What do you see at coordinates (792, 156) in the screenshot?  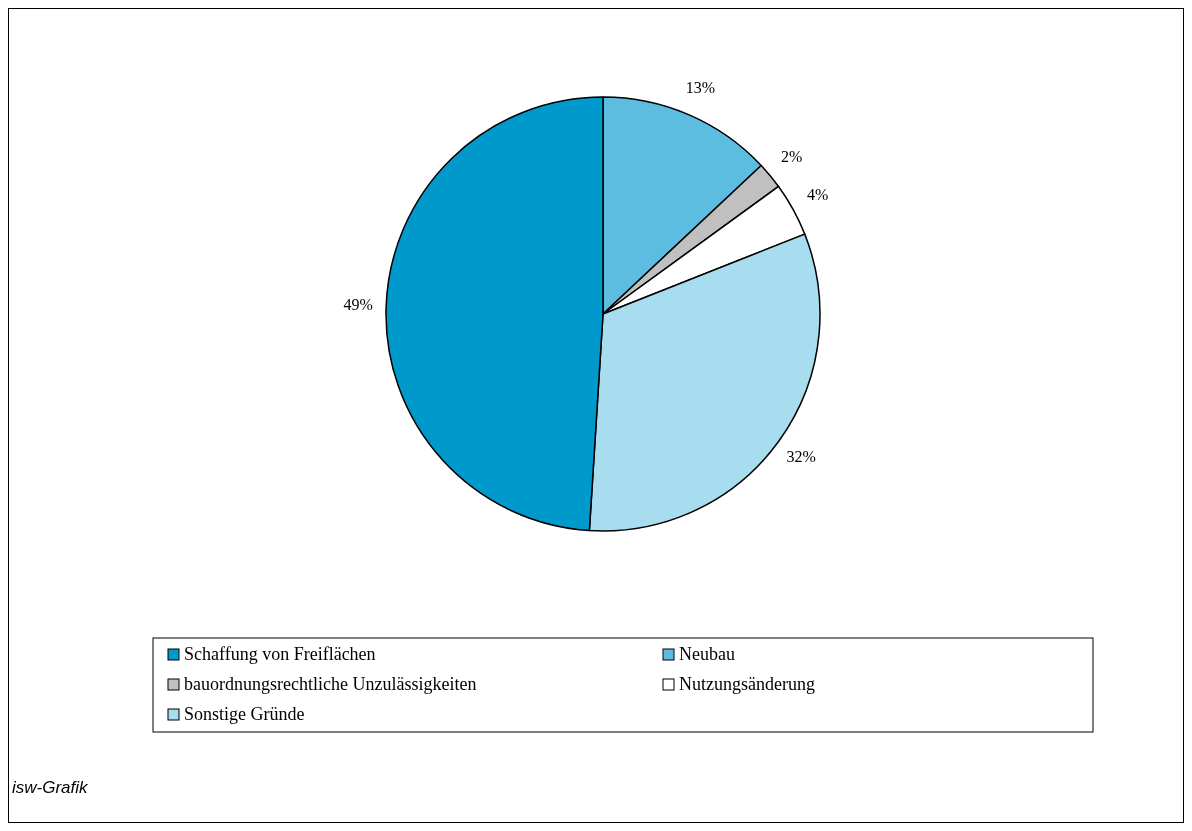 I see `data-label: 2%` at bounding box center [792, 156].